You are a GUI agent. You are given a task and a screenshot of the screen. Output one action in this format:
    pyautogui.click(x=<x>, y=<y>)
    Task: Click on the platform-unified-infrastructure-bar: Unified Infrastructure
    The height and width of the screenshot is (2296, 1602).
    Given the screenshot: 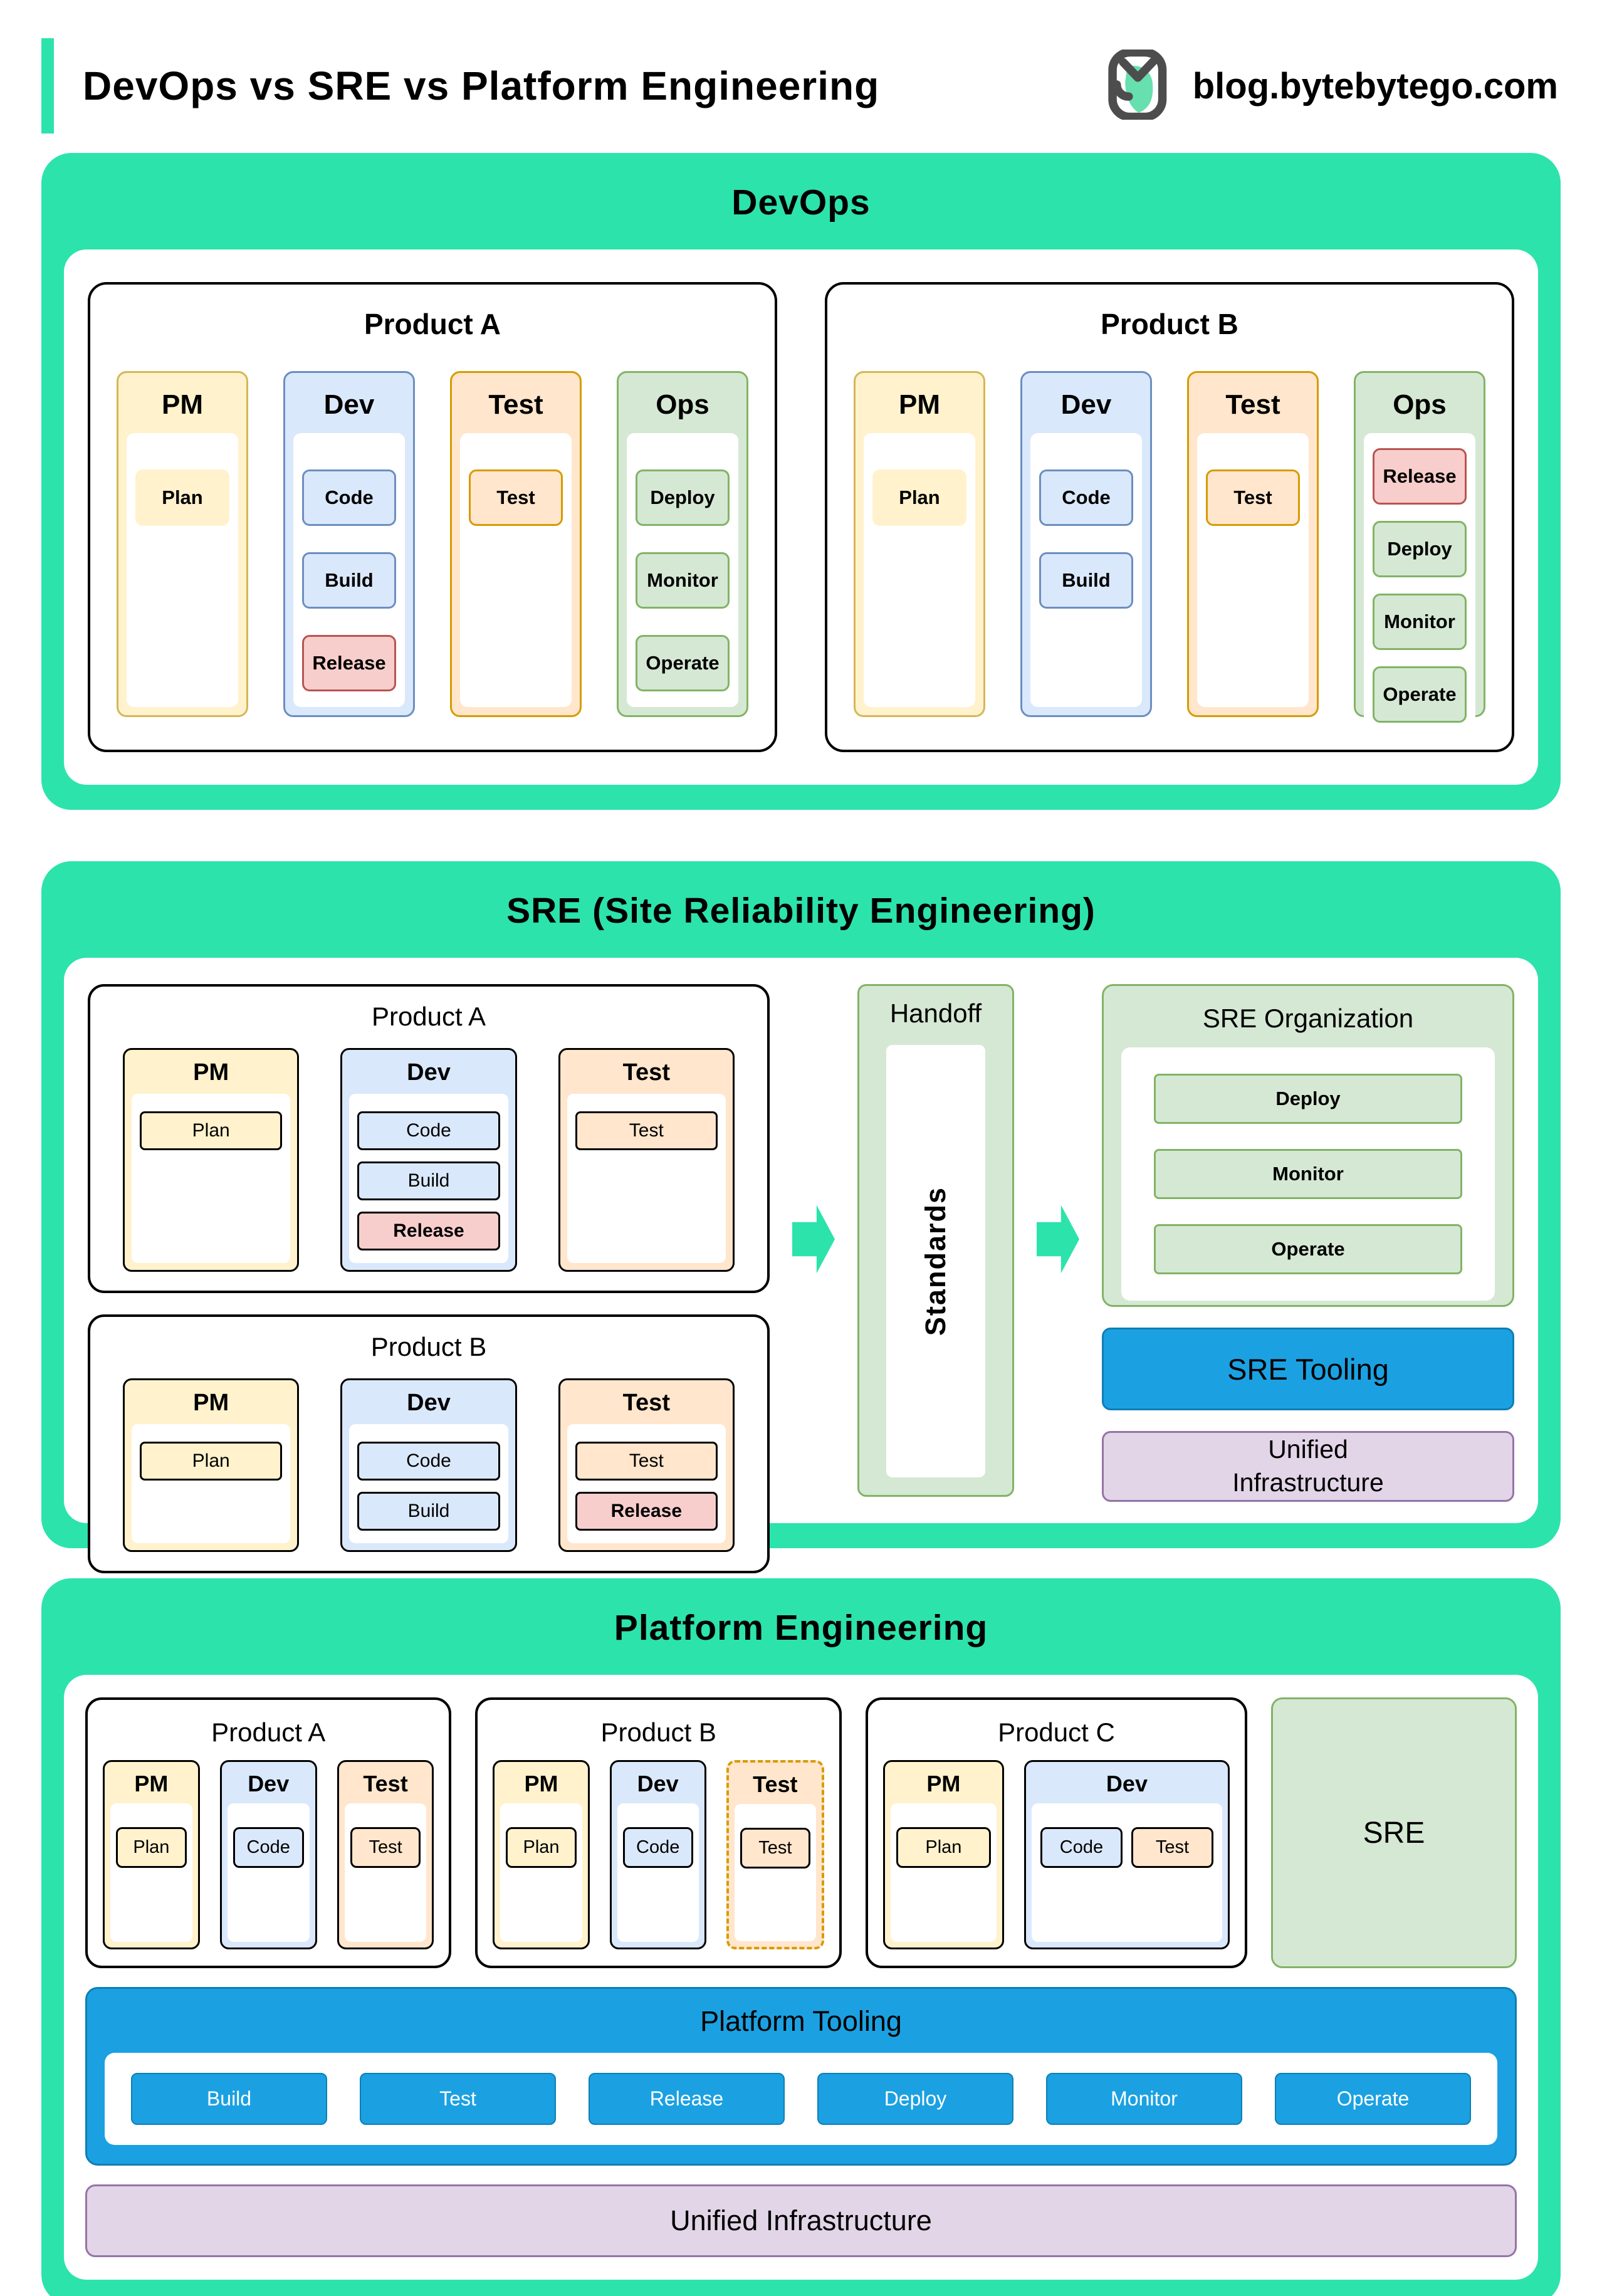 What is the action you would take?
    pyautogui.click(x=801, y=2220)
    